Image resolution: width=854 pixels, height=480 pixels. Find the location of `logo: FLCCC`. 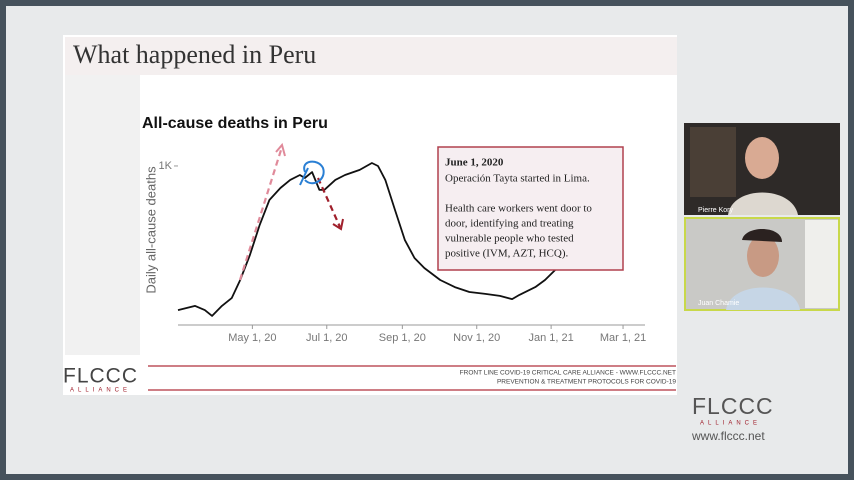

logo: FLCCC is located at coordinates (733, 406).